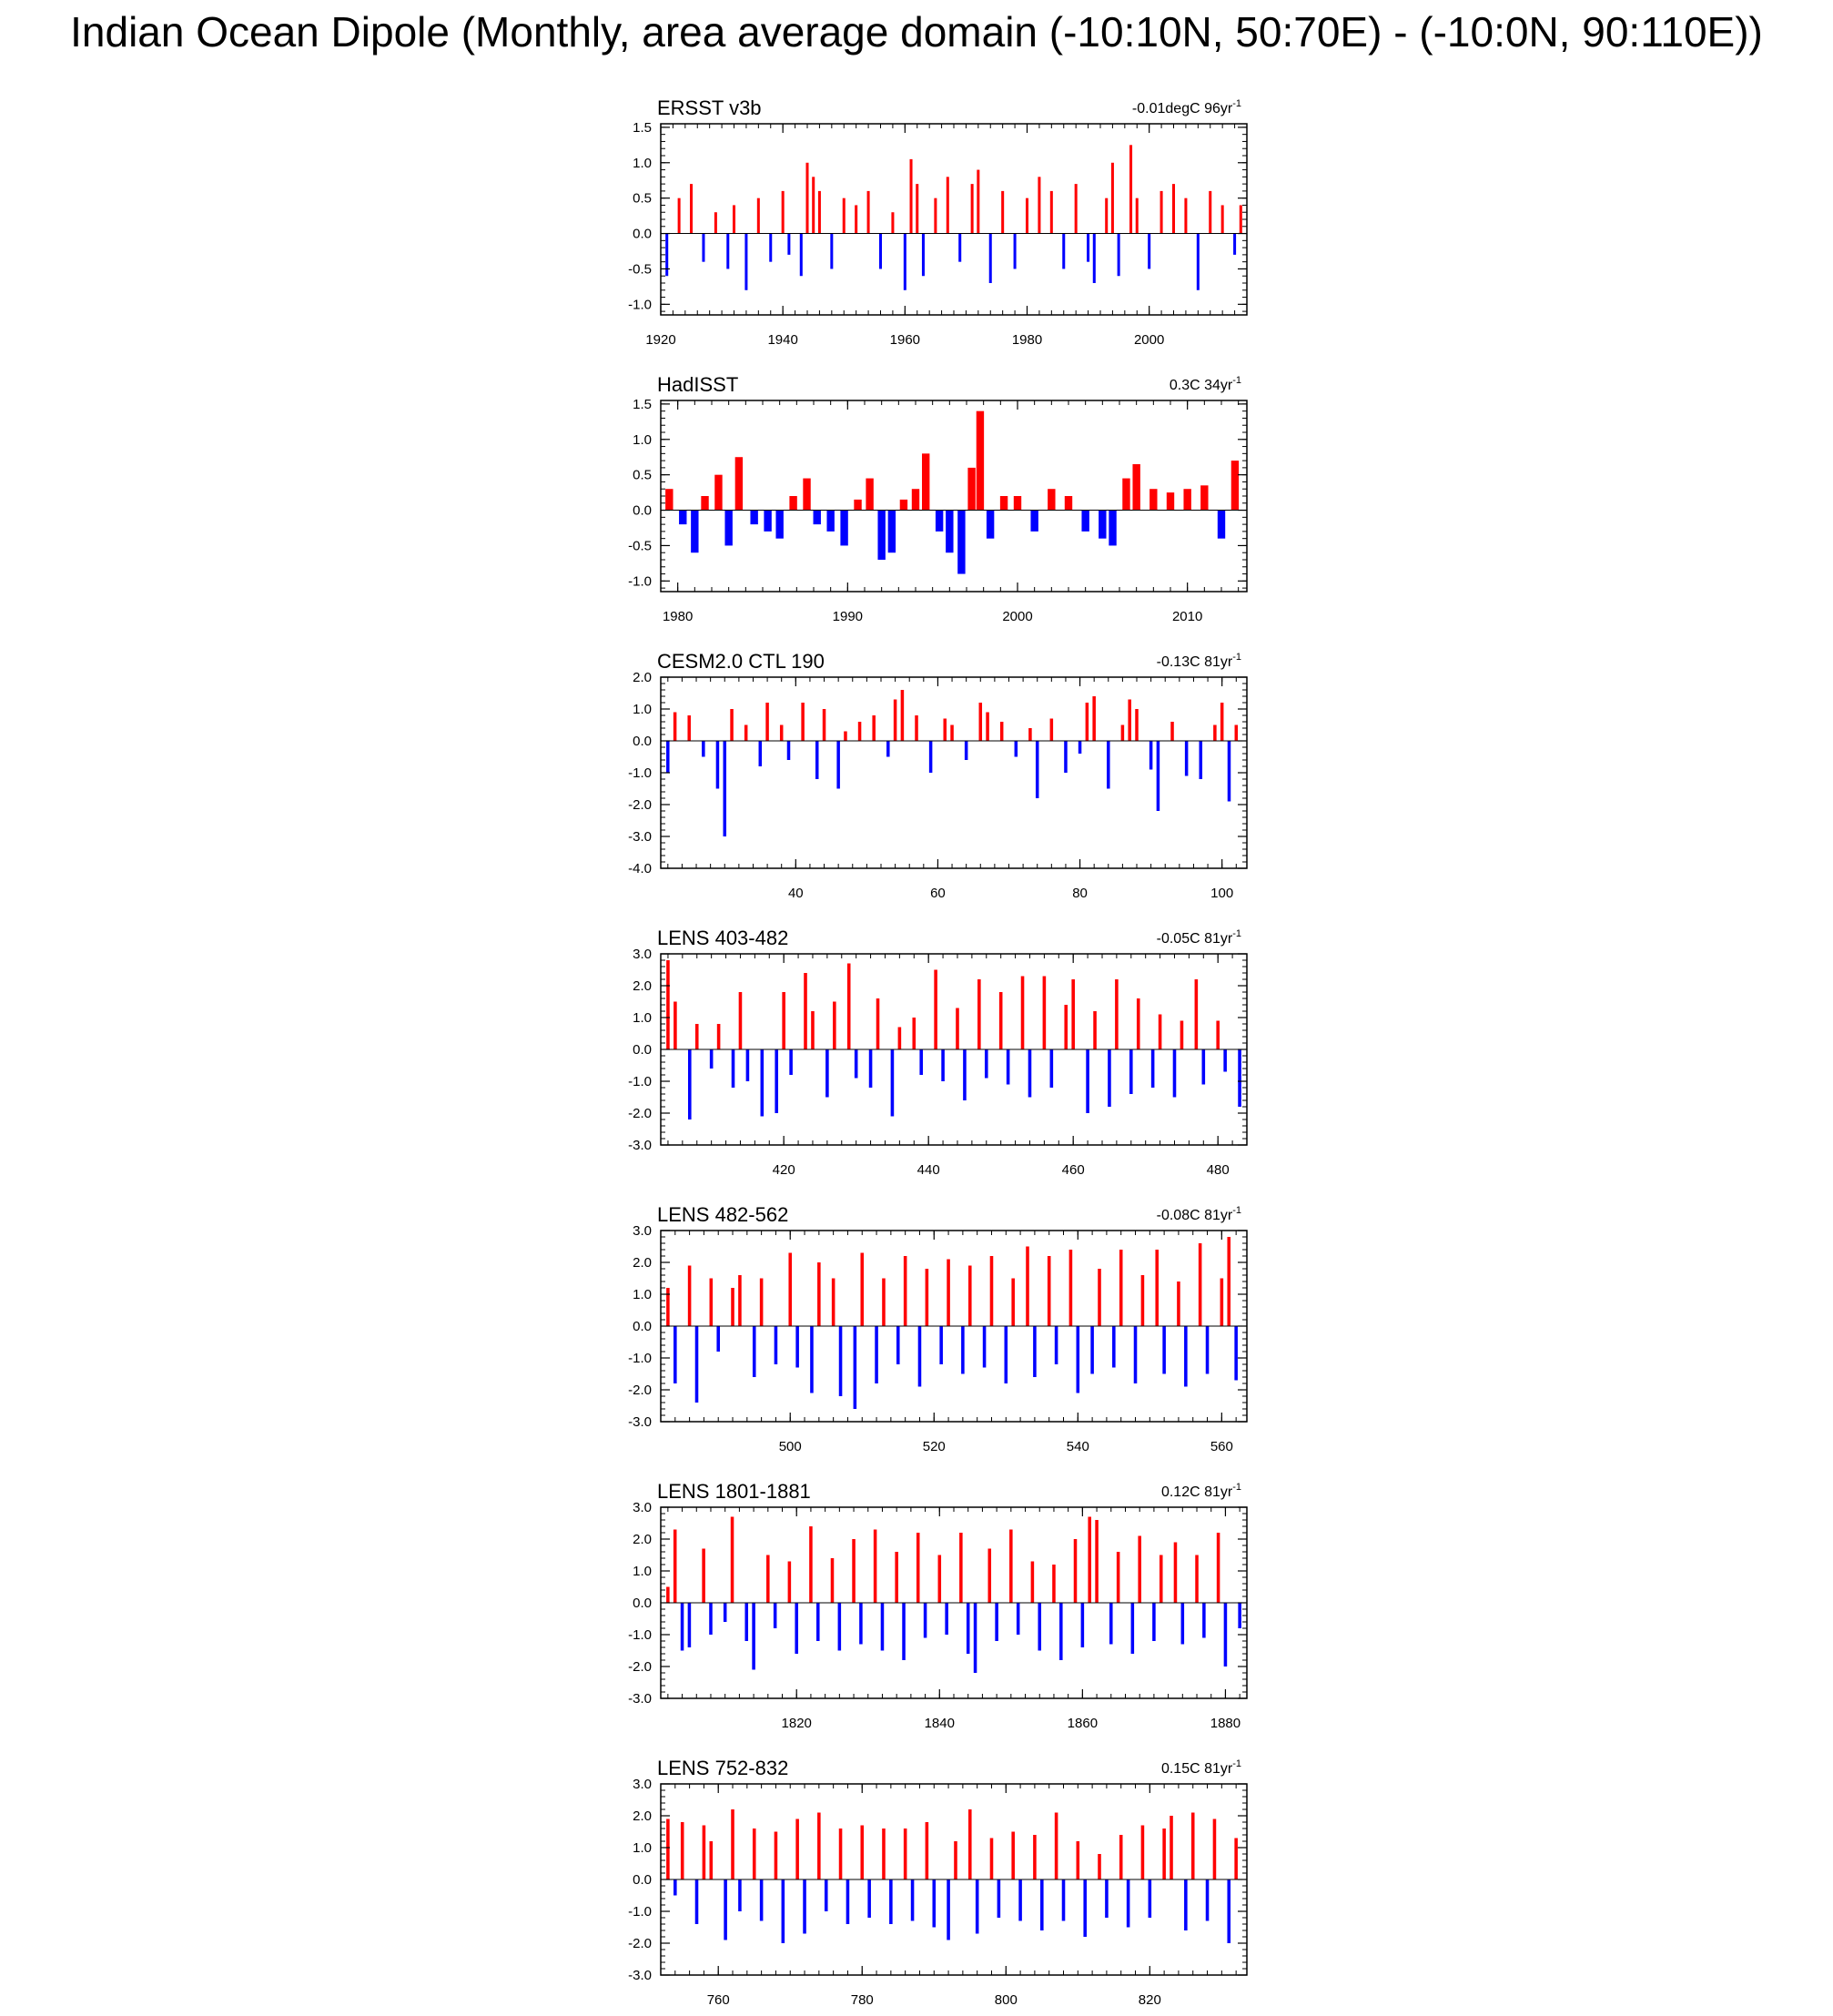 The height and width of the screenshot is (2016, 1833). Describe the element at coordinates (1225, 1723) in the screenshot. I see `x-tick-label: 1880` at that location.